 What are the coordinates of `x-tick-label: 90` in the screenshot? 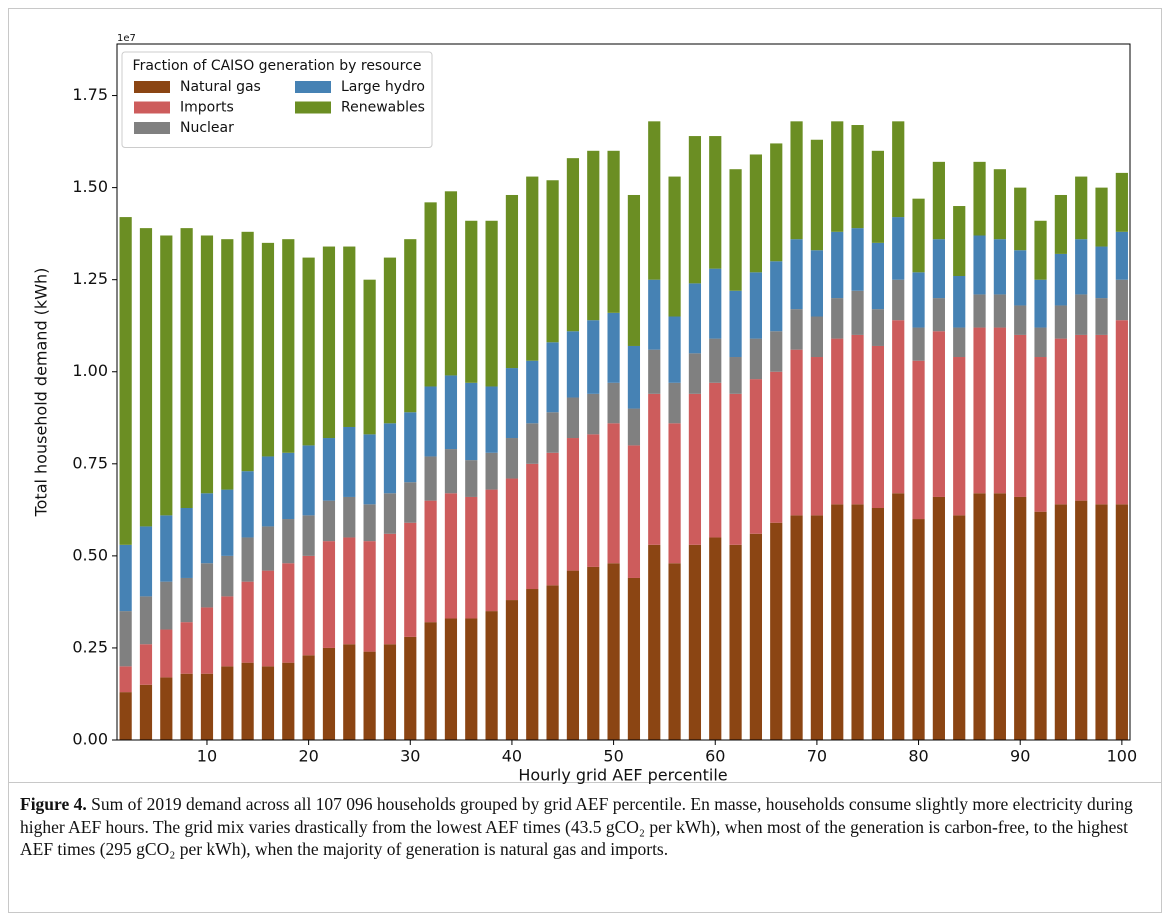 It's located at (1020, 756).